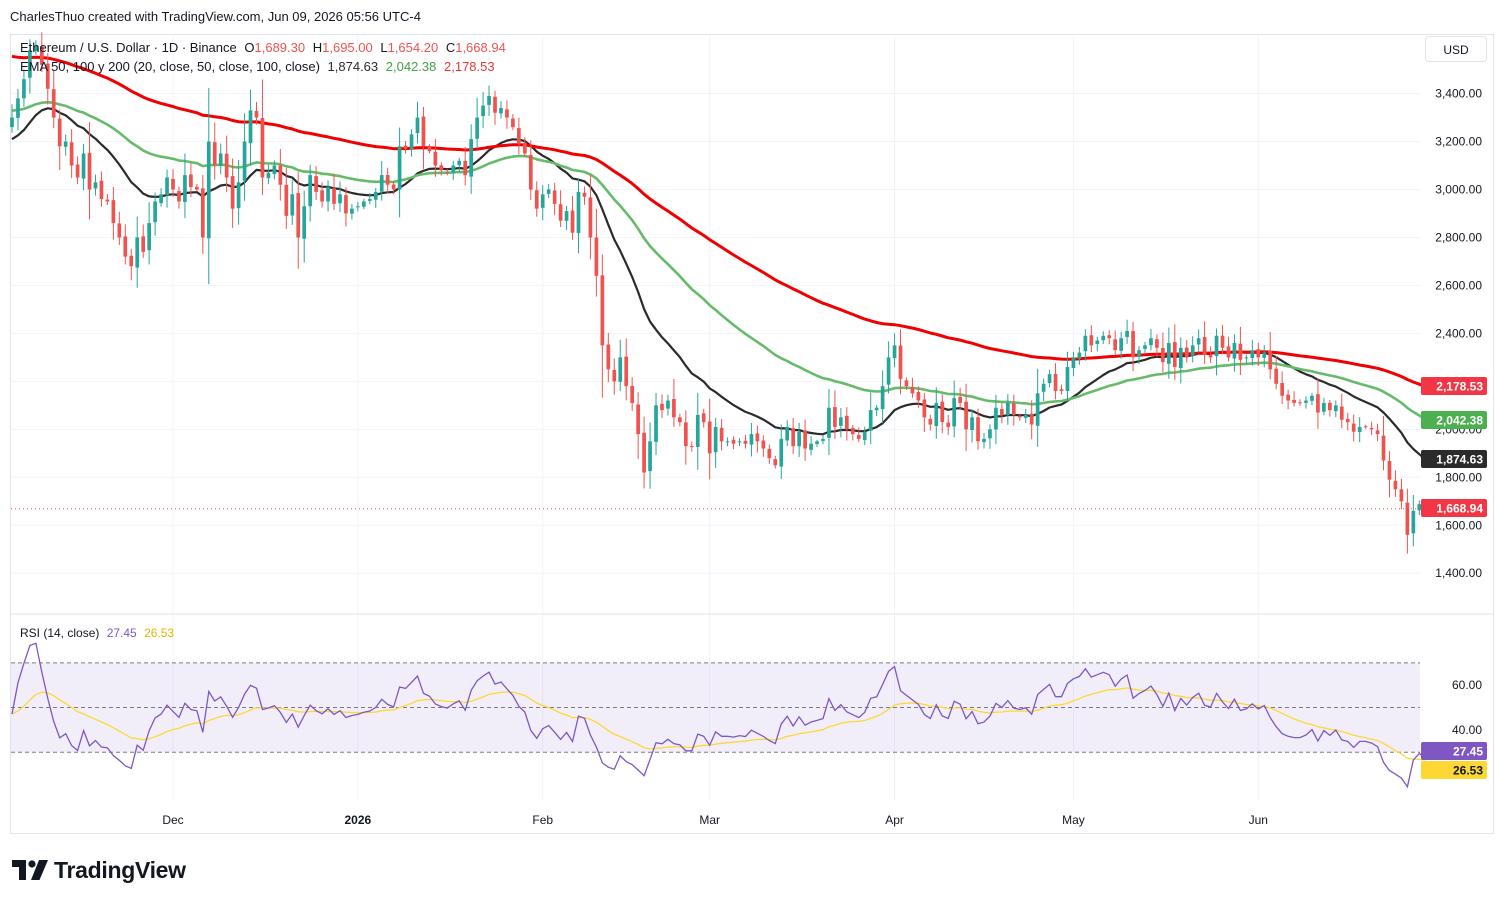  Describe the element at coordinates (1458, 525) in the screenshot. I see `price-tick-label: 1,600.00` at that location.